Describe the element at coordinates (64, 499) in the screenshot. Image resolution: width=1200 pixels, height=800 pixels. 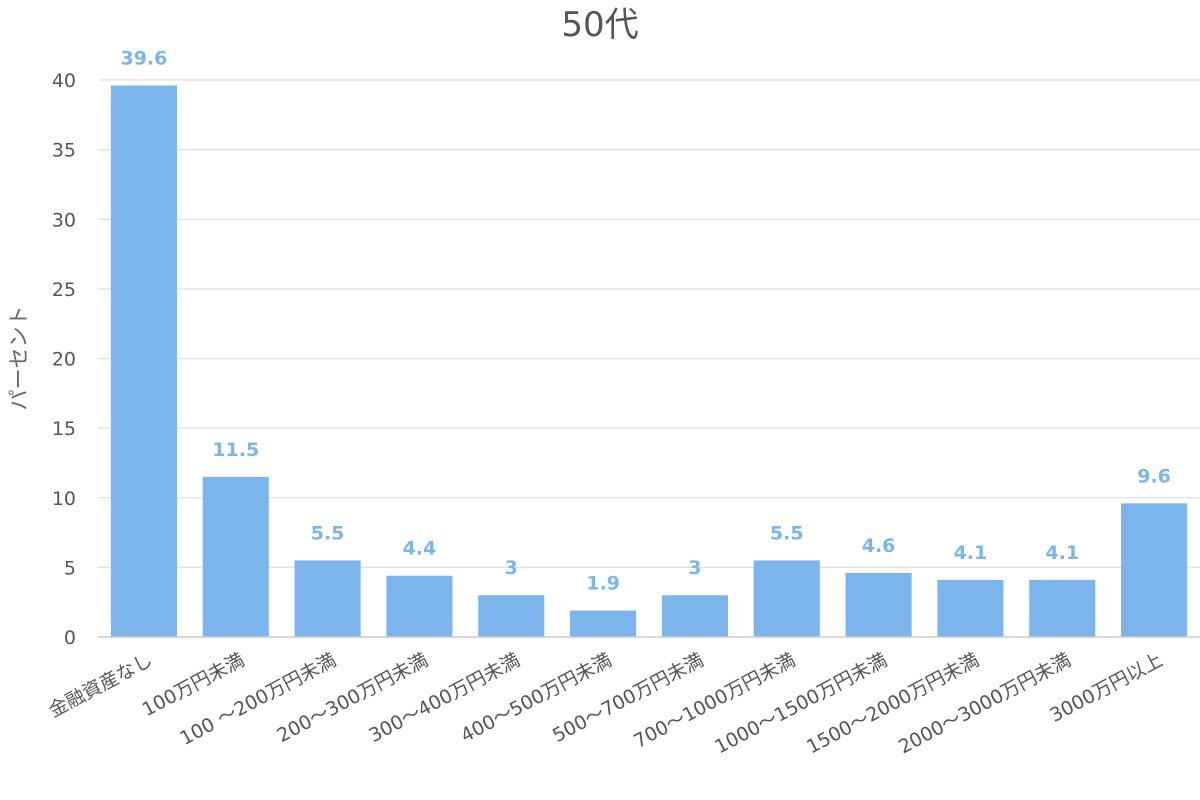
I see `y-tick-label: 10` at that location.